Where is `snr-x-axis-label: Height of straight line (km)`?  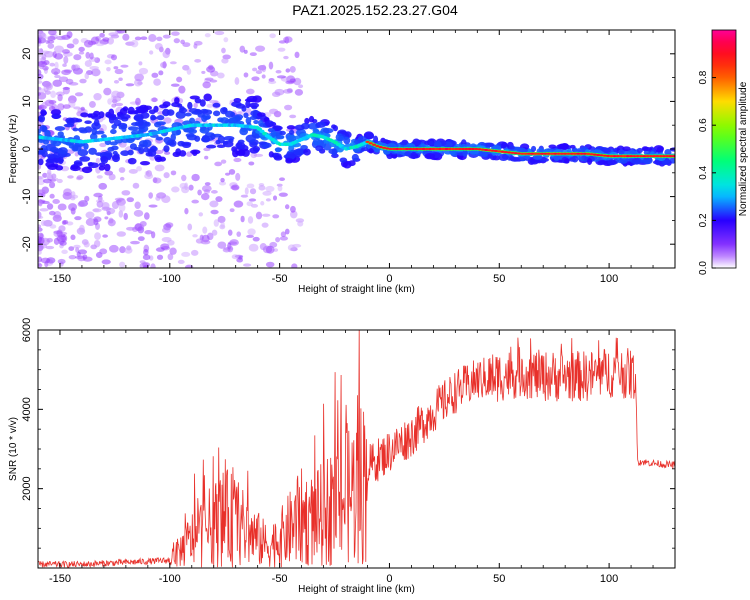
snr-x-axis-label: Height of straight line (km) is located at coordinates (356, 589).